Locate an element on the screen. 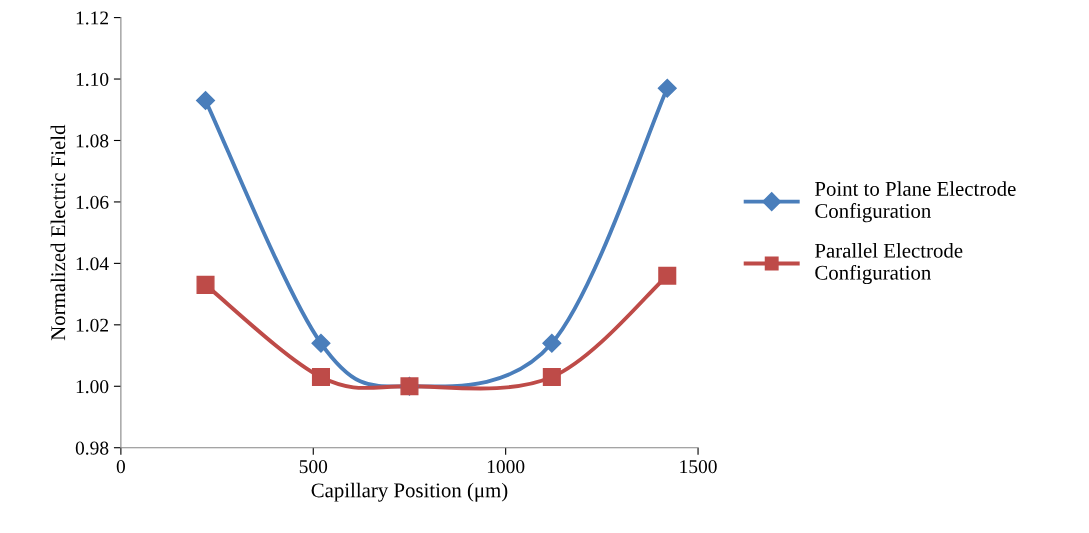 This screenshot has width=1089, height=533. x-tick-label: 0 is located at coordinates (120, 467).